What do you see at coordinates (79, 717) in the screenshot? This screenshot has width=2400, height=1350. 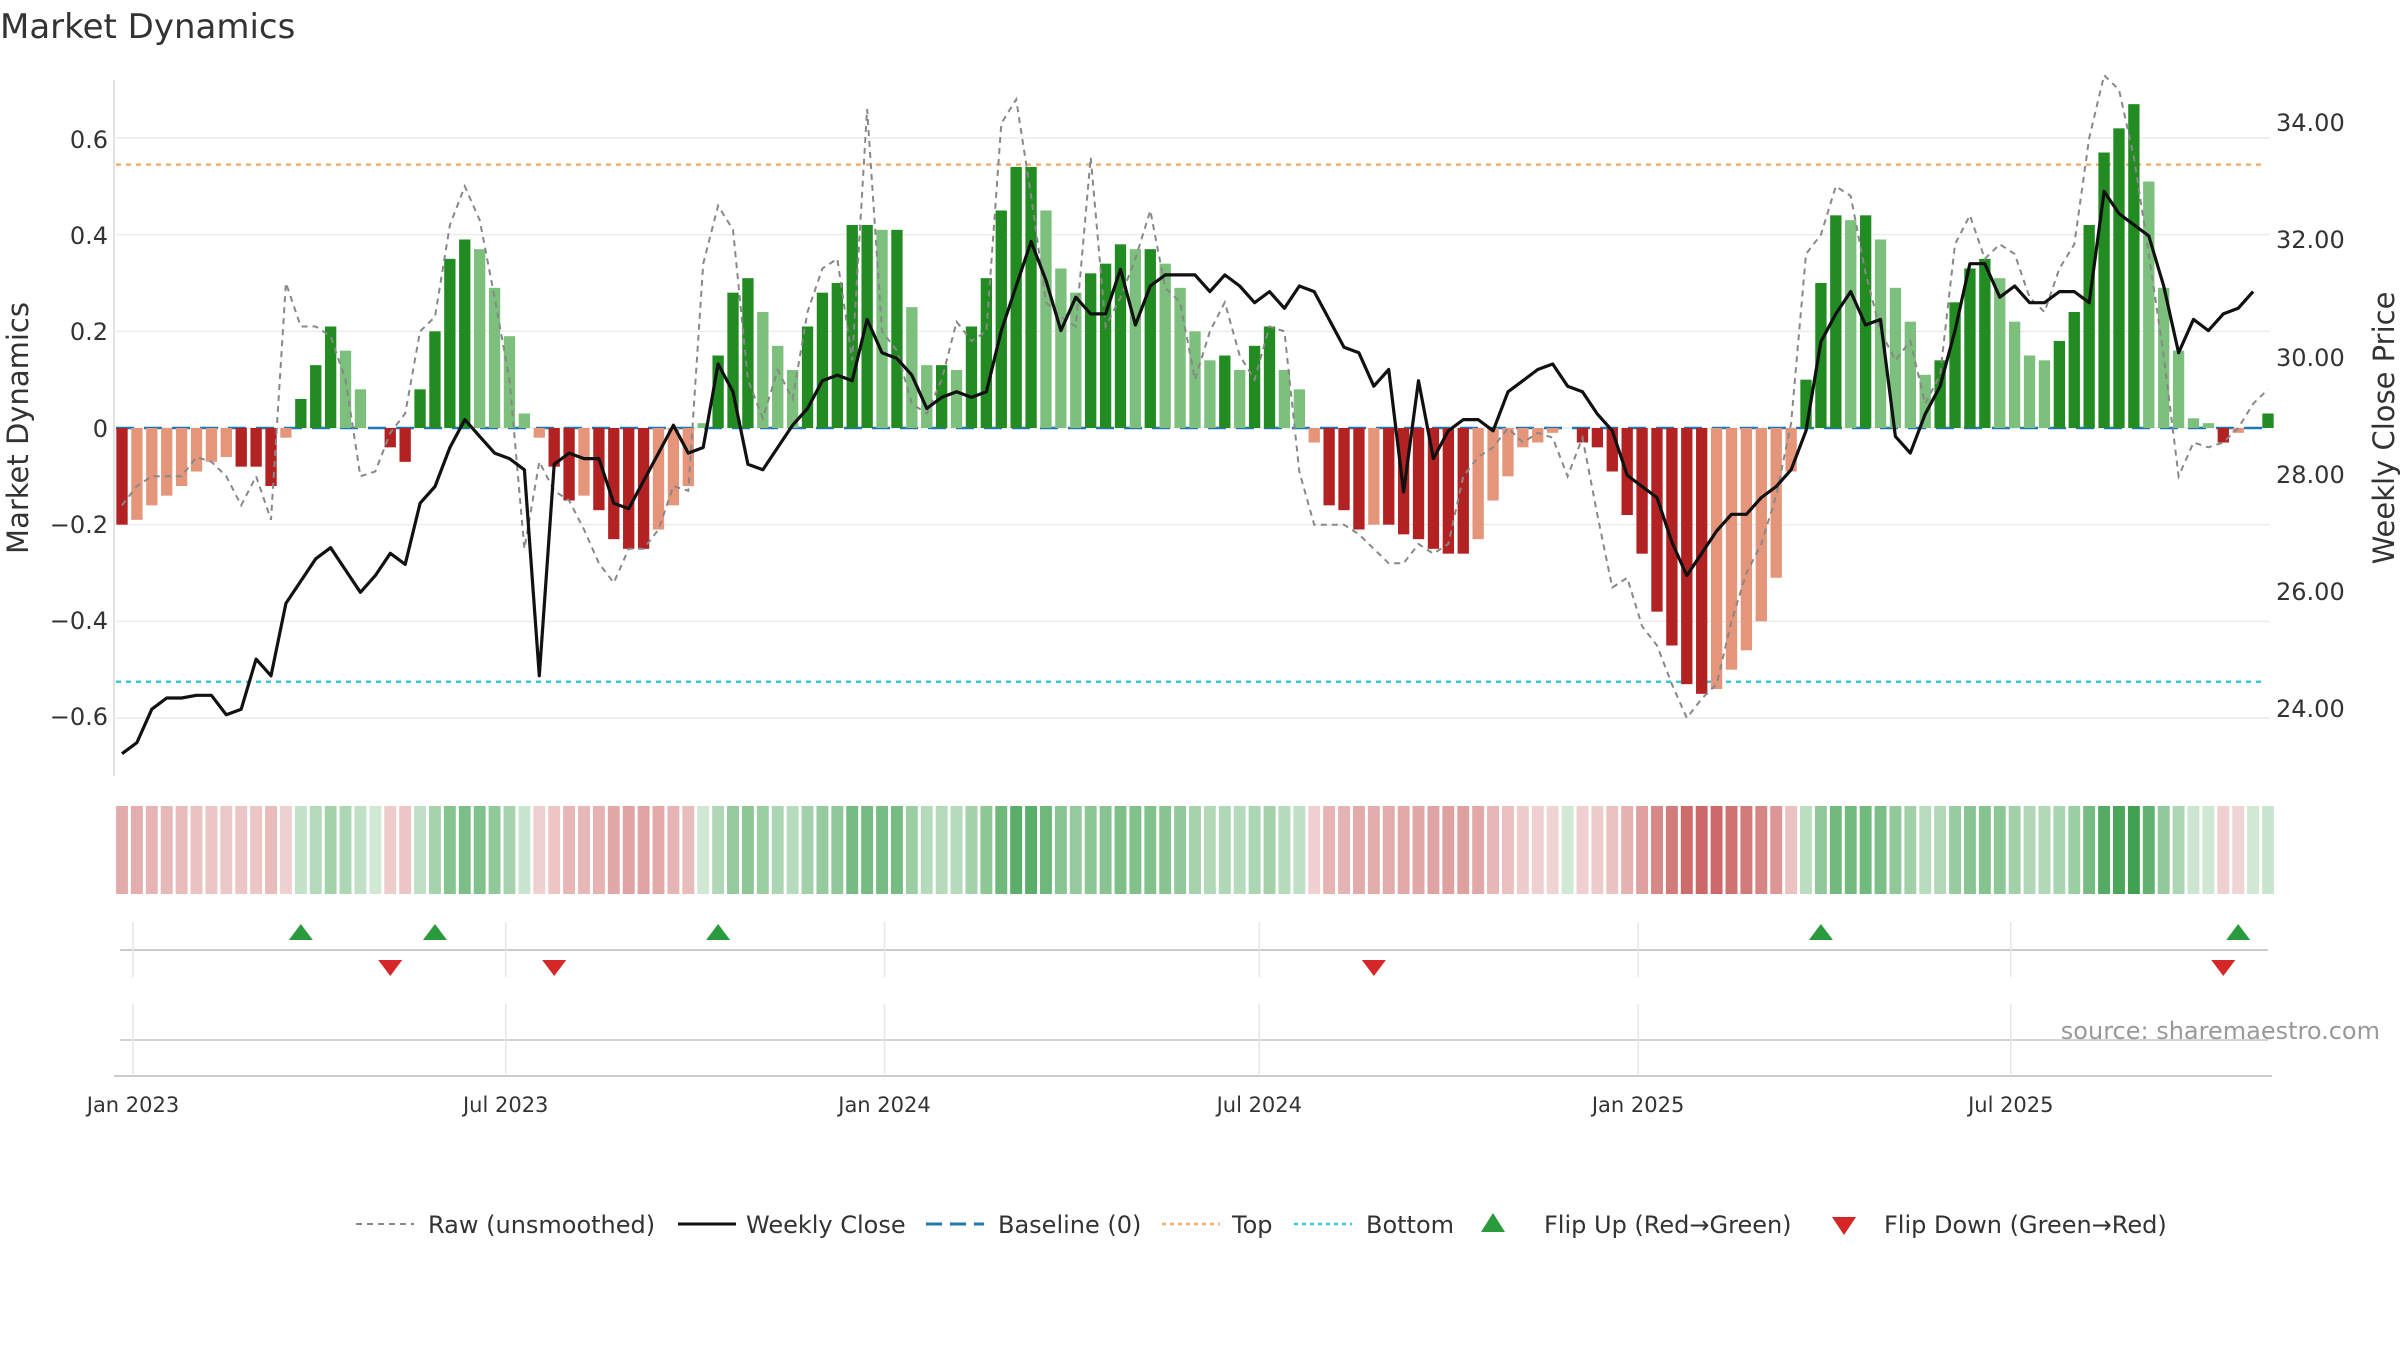 I see `left-tick-label: −0.6` at bounding box center [79, 717].